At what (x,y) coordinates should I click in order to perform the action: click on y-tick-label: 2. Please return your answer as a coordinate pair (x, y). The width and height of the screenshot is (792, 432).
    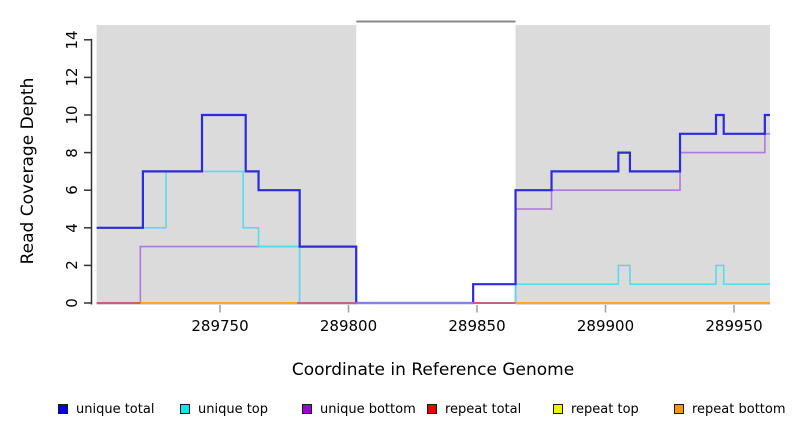
    Looking at the image, I should click on (72, 265).